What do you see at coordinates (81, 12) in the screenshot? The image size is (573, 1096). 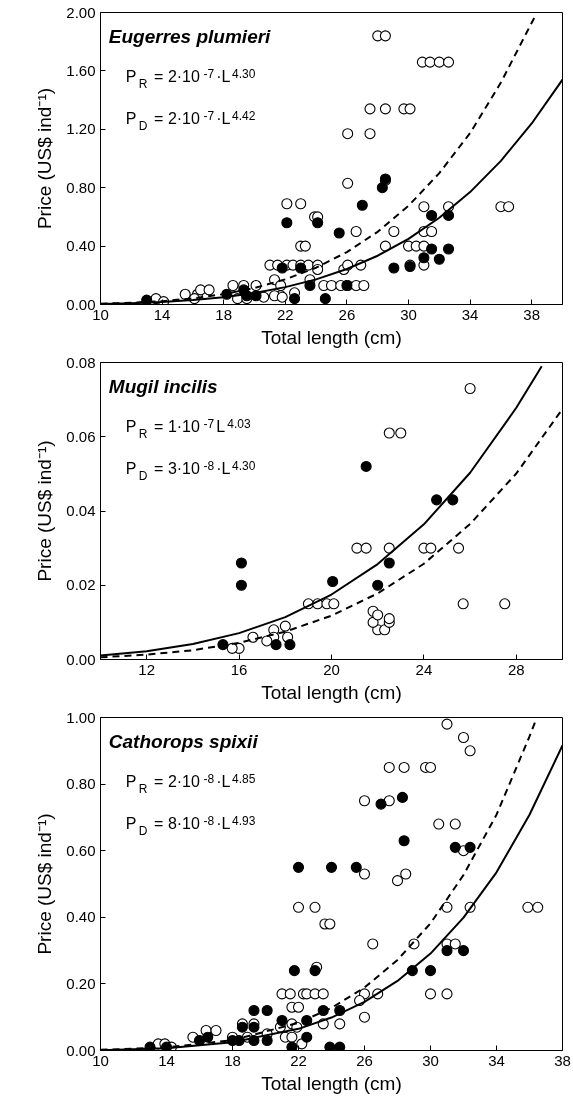 I see `y-tick-label: 2.00` at bounding box center [81, 12].